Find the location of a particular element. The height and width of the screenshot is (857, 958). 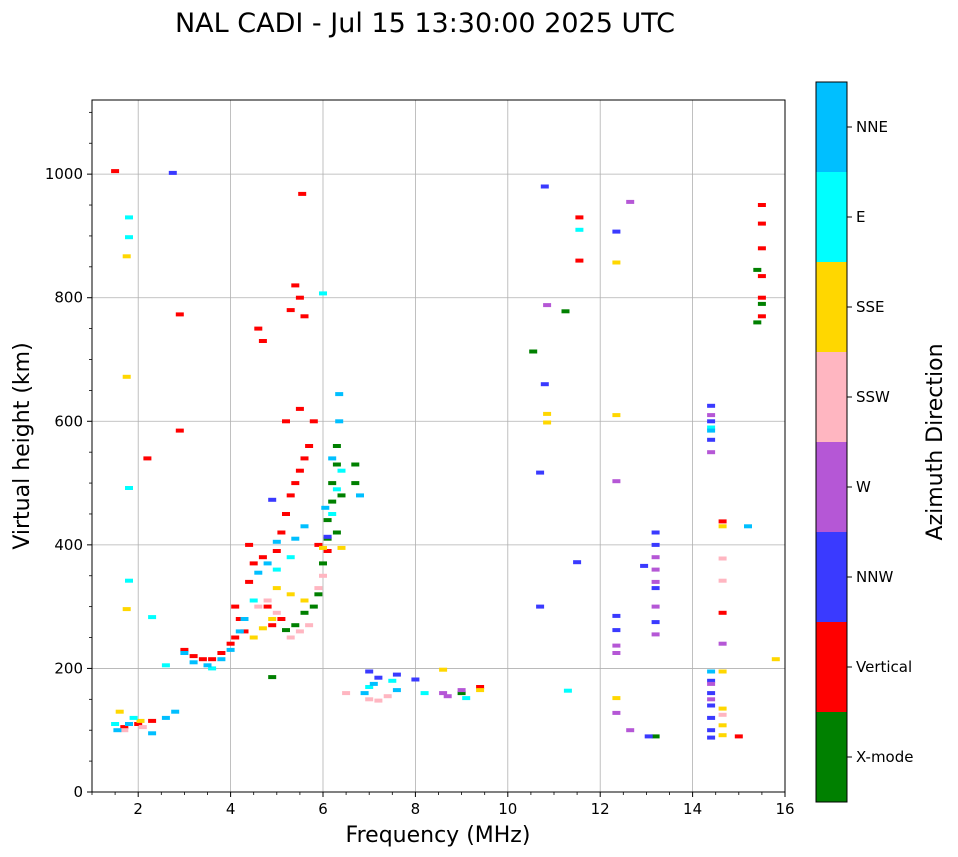

y-tick-label: 800 is located at coordinates (68, 298).